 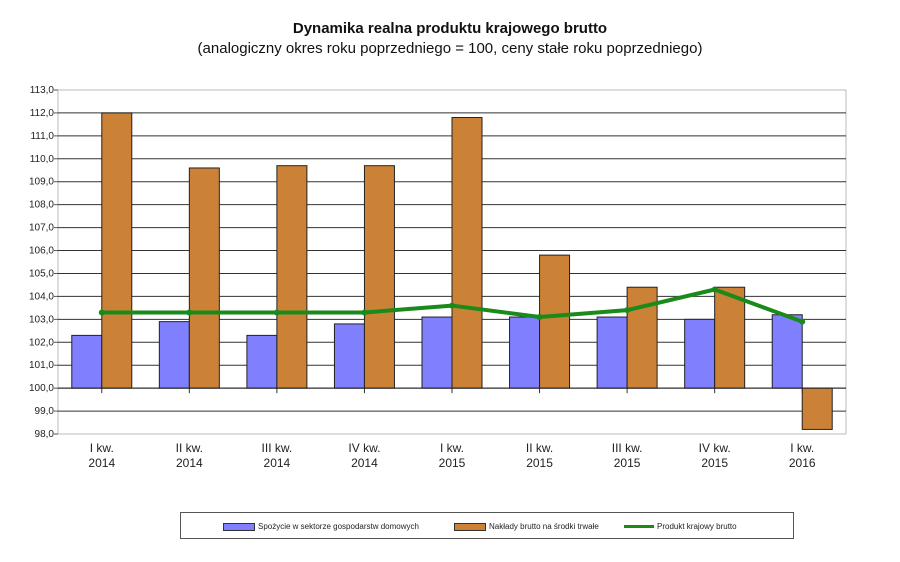 What do you see at coordinates (41, 251) in the screenshot?
I see `y-tick-label: 106,0` at bounding box center [41, 251].